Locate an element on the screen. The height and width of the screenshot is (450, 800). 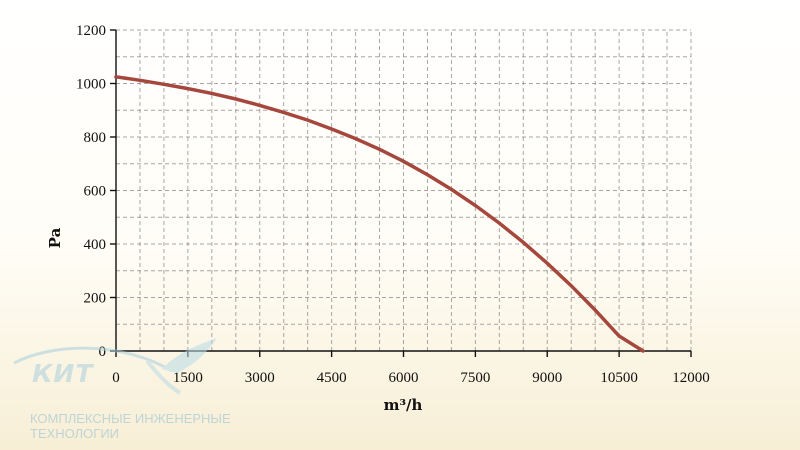
y-tick-label: 600 is located at coordinates (95, 192).